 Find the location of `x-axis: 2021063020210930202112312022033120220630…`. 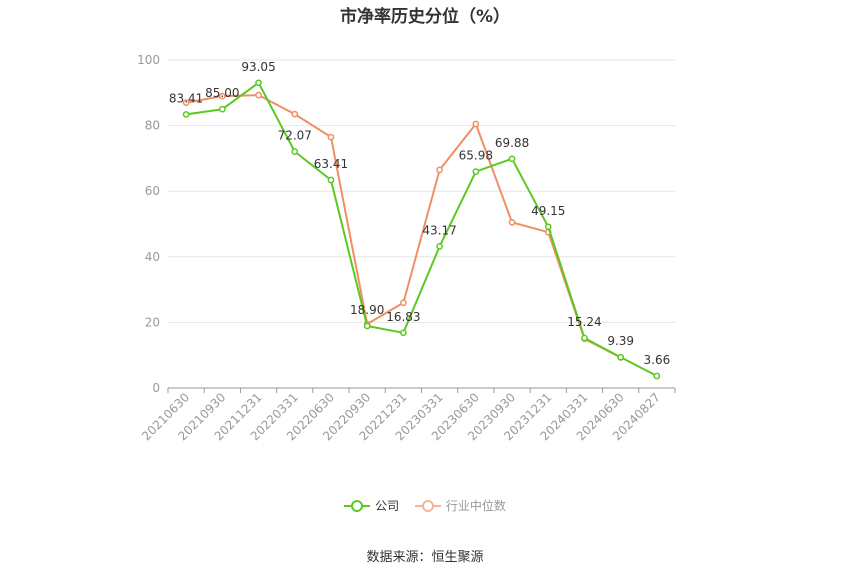

x-axis: 2021063020210930202112312022033120220630… is located at coordinates (407, 415).